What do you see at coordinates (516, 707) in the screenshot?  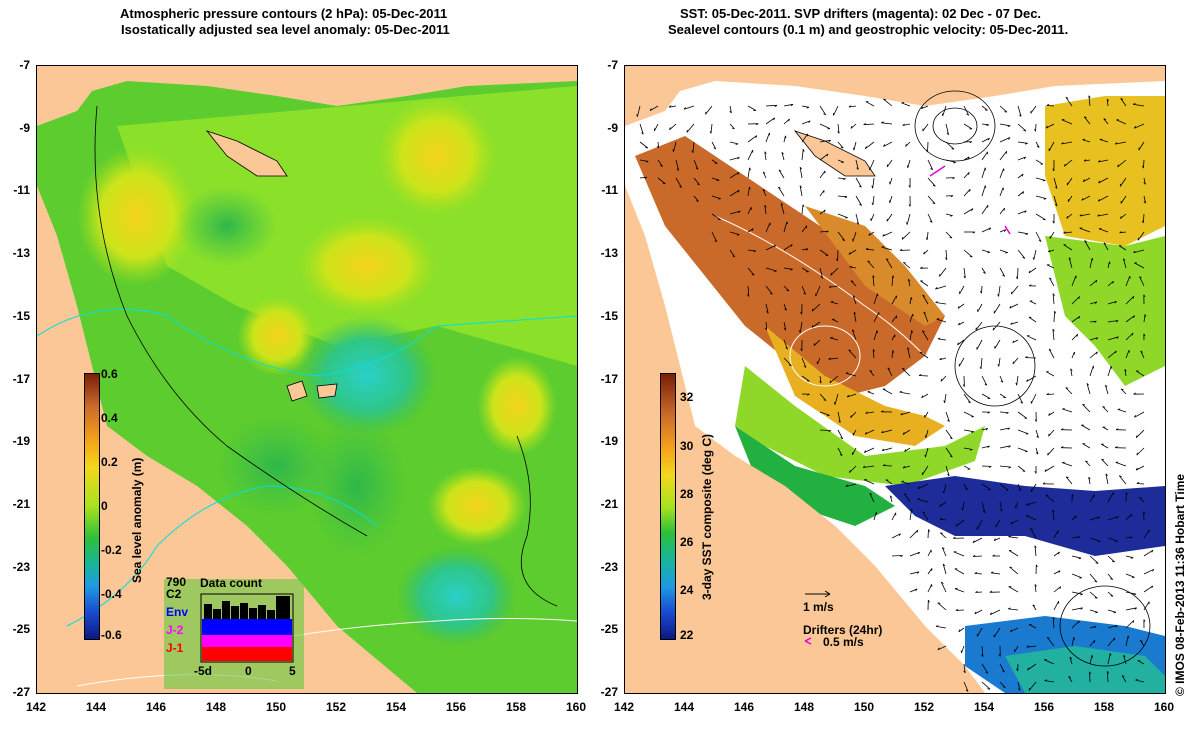 I see `left-xtick-158: 158` at bounding box center [516, 707].